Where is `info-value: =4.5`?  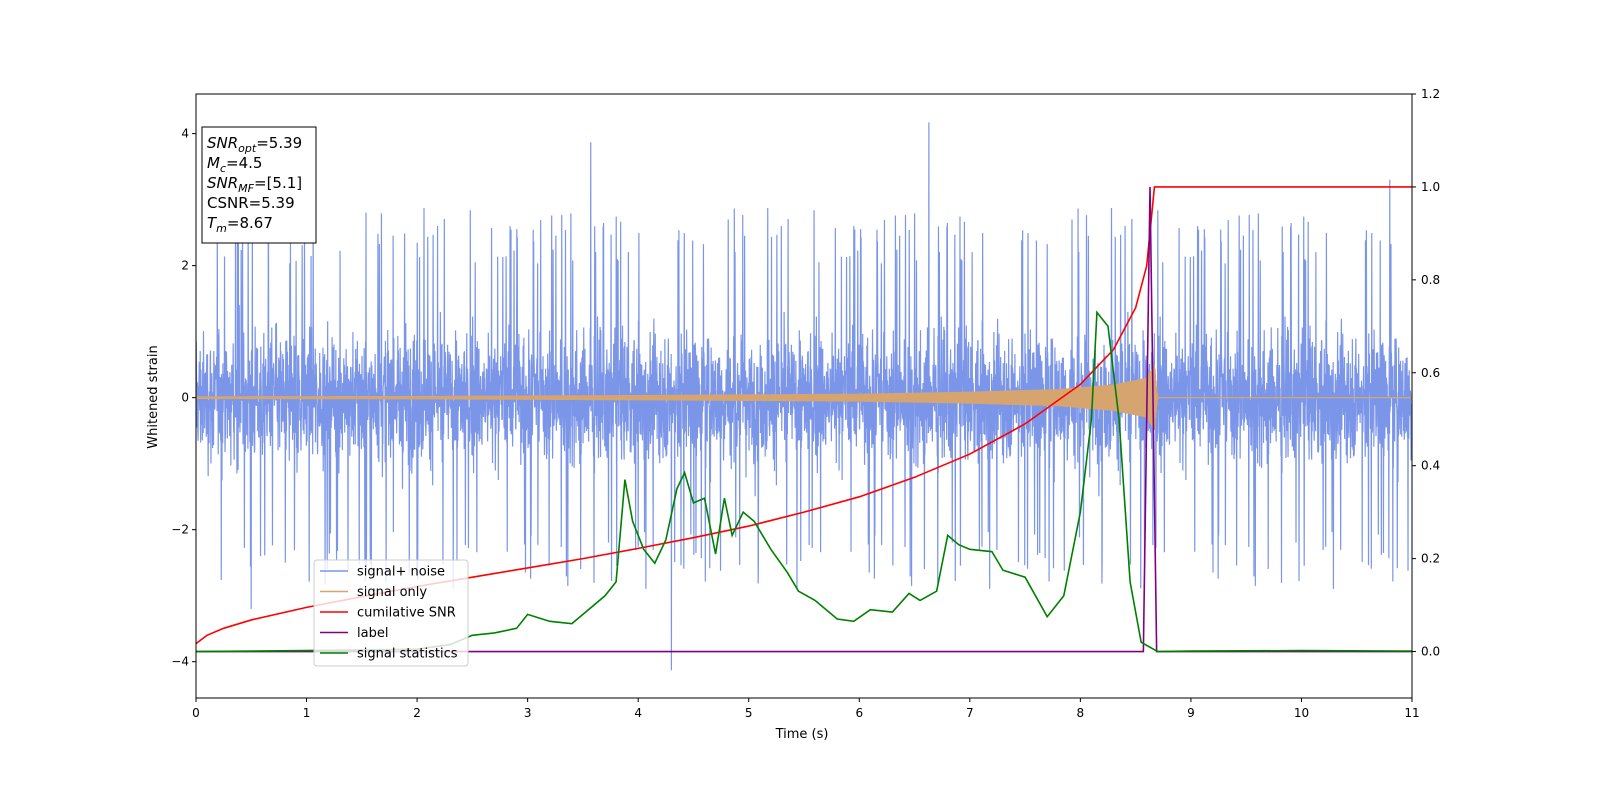
info-value: =4.5 is located at coordinates (244, 163).